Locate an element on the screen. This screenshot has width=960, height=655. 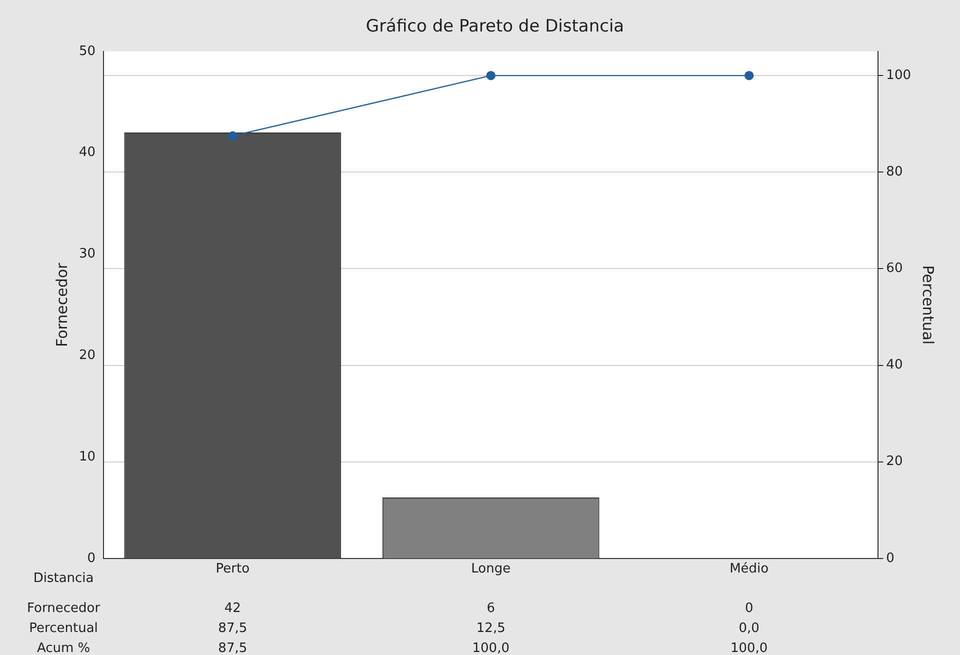
y2-tick-label: 20 is located at coordinates (894, 462).